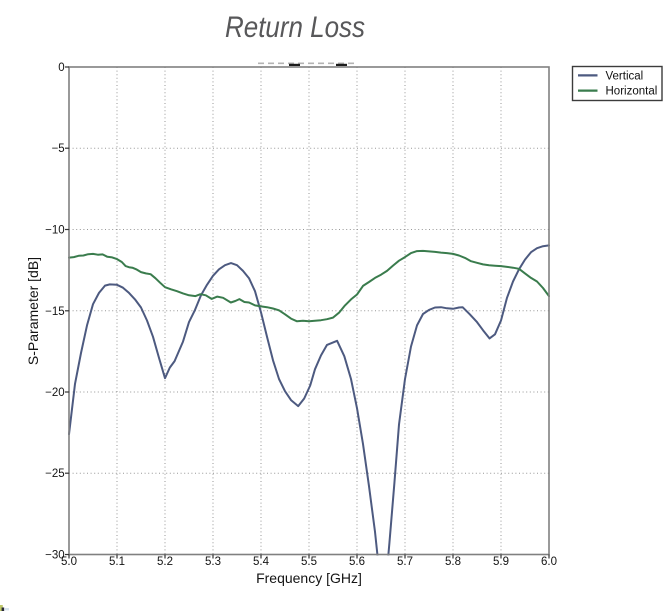  What do you see at coordinates (69, 562) in the screenshot?
I see `svg-text: 5.0` at bounding box center [69, 562].